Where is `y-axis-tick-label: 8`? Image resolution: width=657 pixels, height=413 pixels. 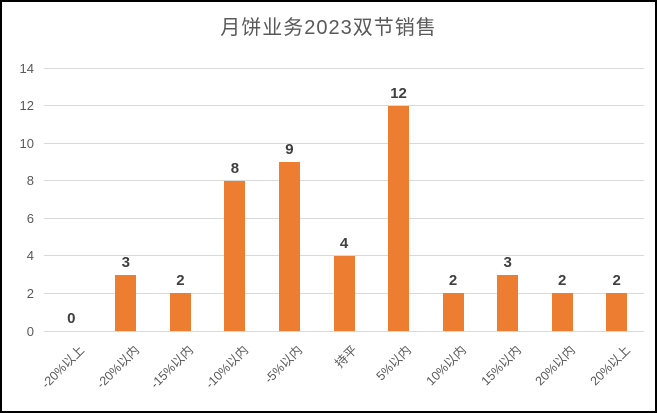 y-axis-tick-label: 8 is located at coordinates (30, 181).